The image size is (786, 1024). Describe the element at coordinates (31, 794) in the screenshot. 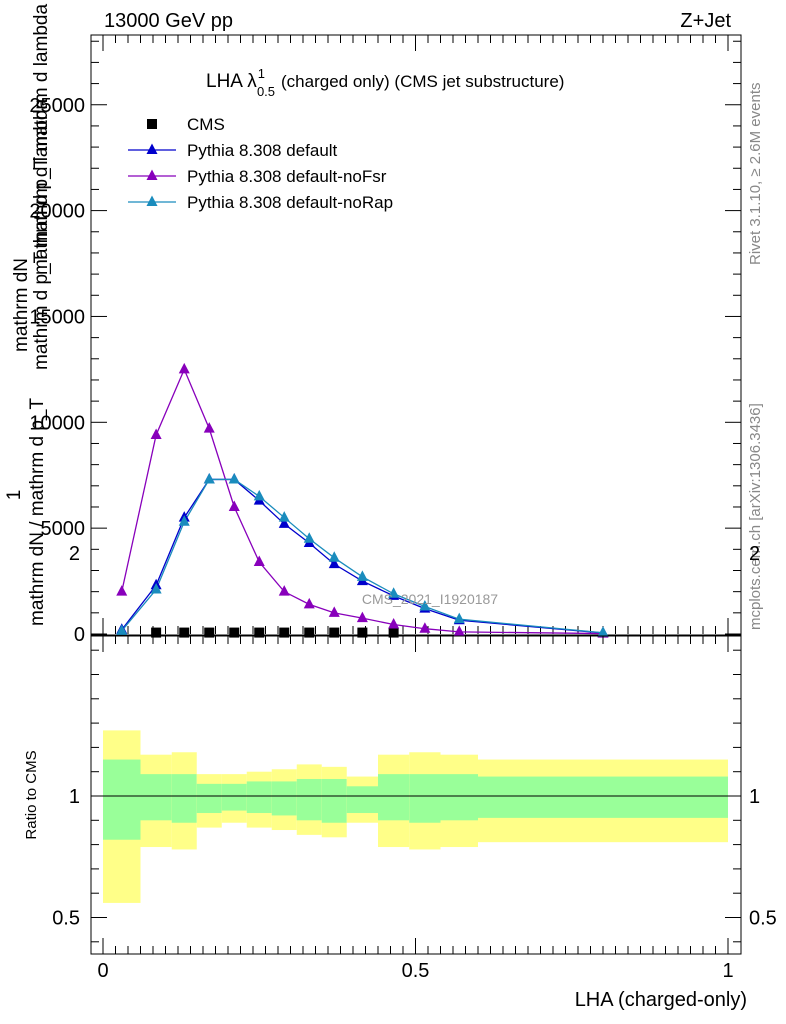

I see `ratio-y-label: Ratio to CMS` at that location.